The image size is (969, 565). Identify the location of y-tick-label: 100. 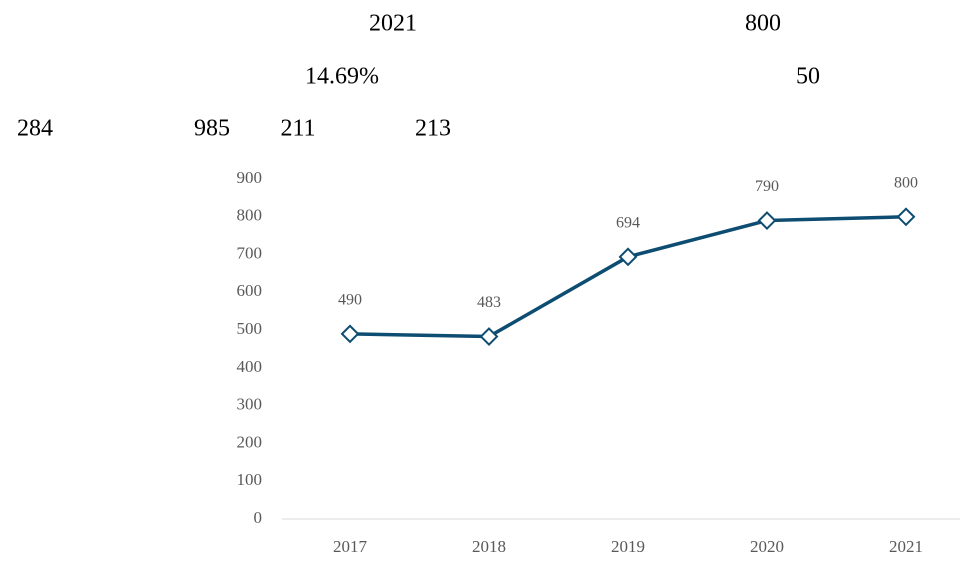
(250, 479).